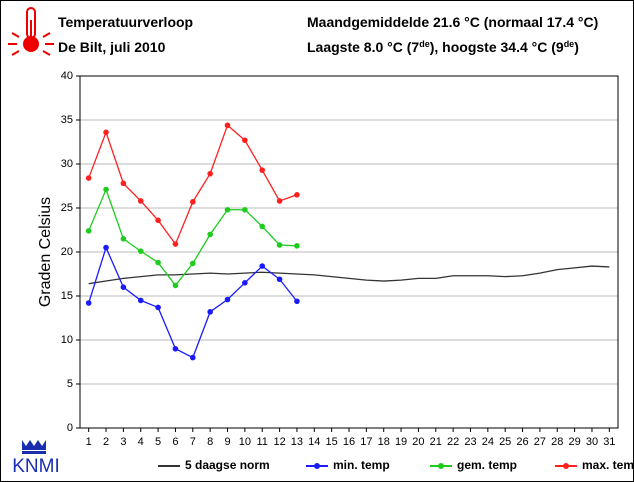 The height and width of the screenshot is (482, 634). What do you see at coordinates (227, 465) in the screenshot?
I see `legend-label: 5 daagse norm` at bounding box center [227, 465].